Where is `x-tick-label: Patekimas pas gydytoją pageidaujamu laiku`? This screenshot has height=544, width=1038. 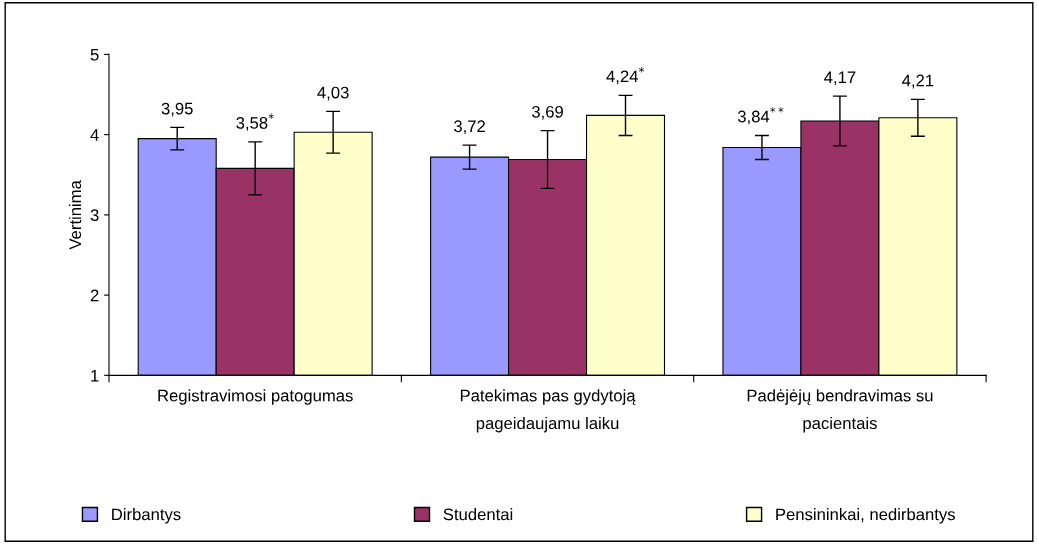 x-tick-label: Patekimas pas gydytoją pageidaujamu laiku is located at coordinates (548, 411).